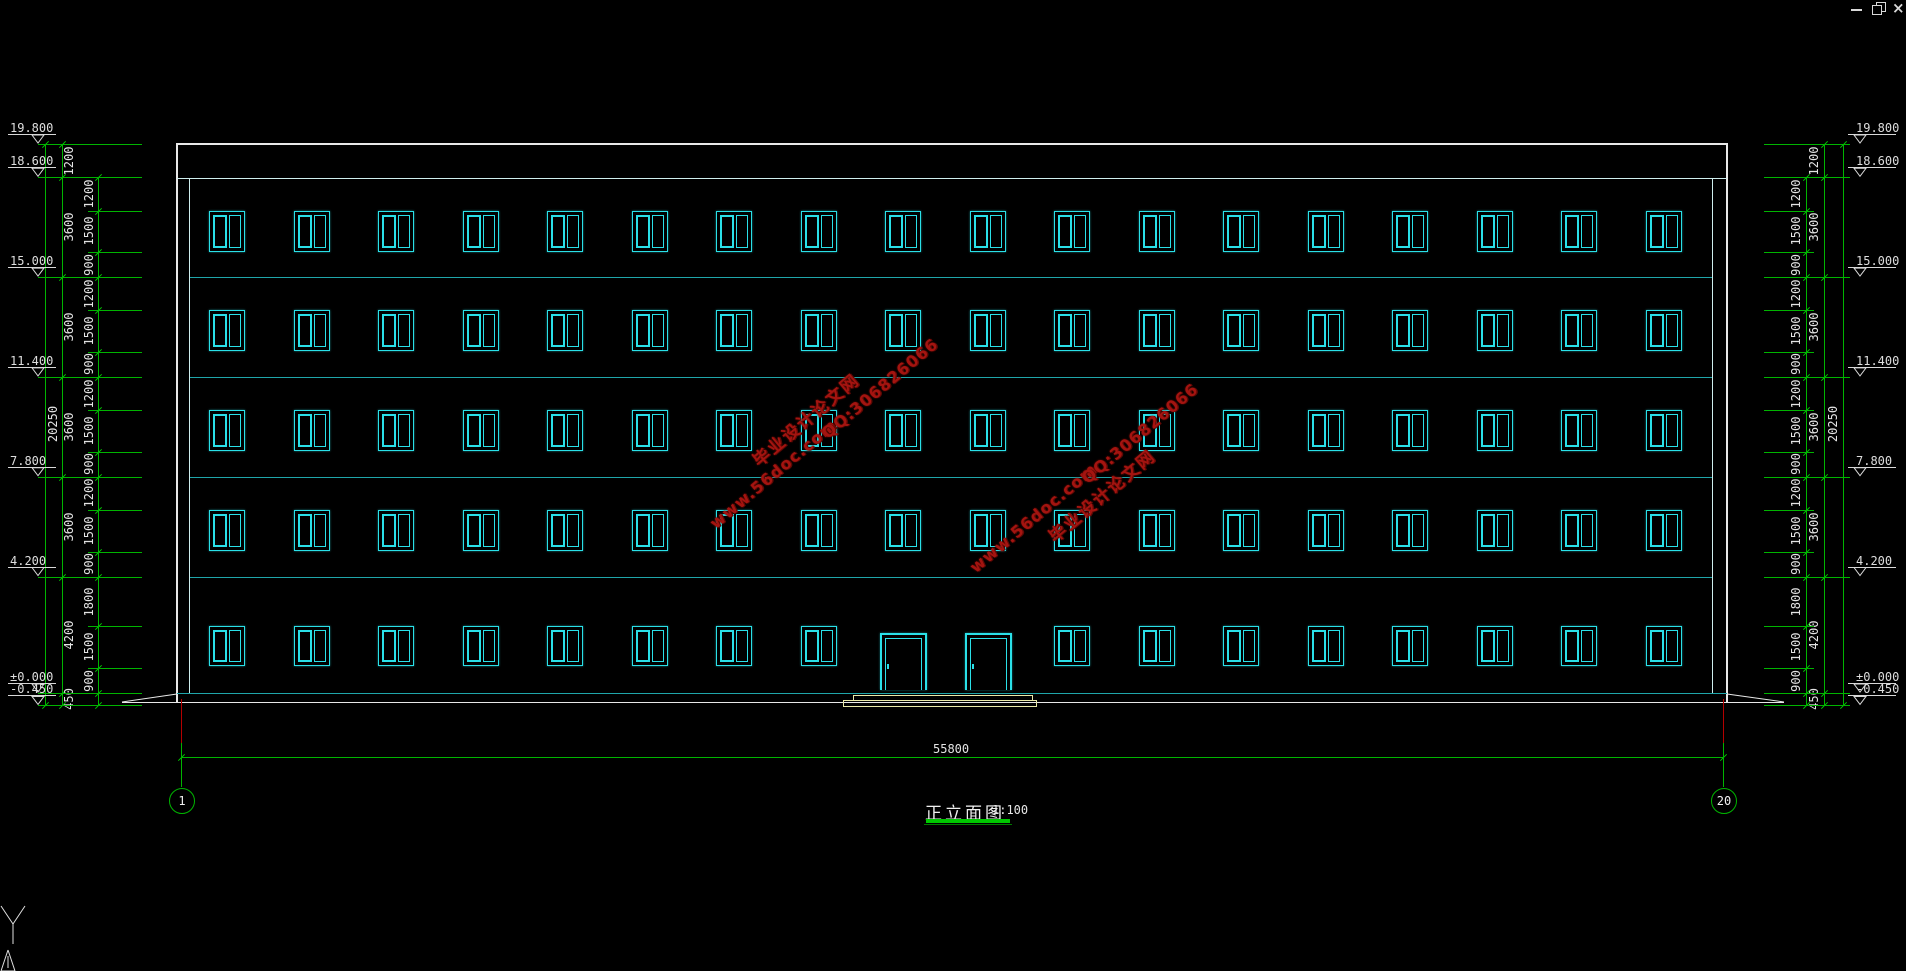  Describe the element at coordinates (149, 698) in the screenshot. I see `grade-line` at that location.